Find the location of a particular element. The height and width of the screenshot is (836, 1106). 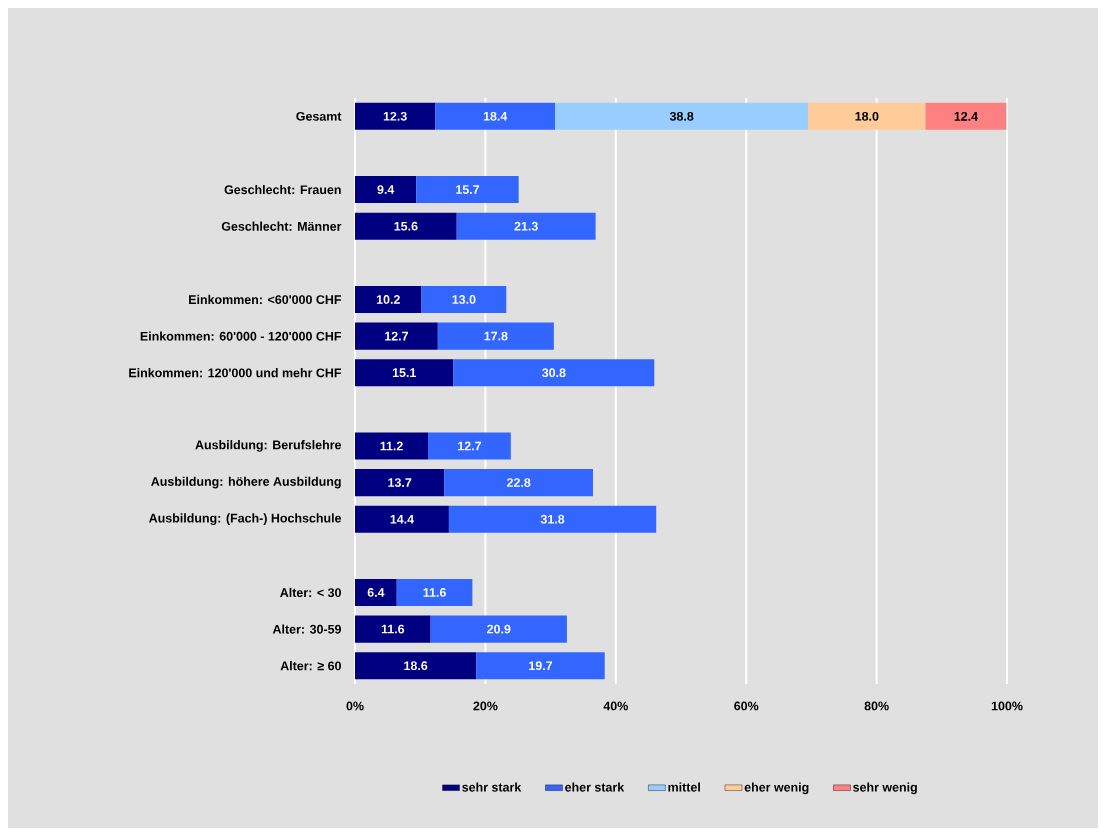

data-label: 15.1 is located at coordinates (404, 373).